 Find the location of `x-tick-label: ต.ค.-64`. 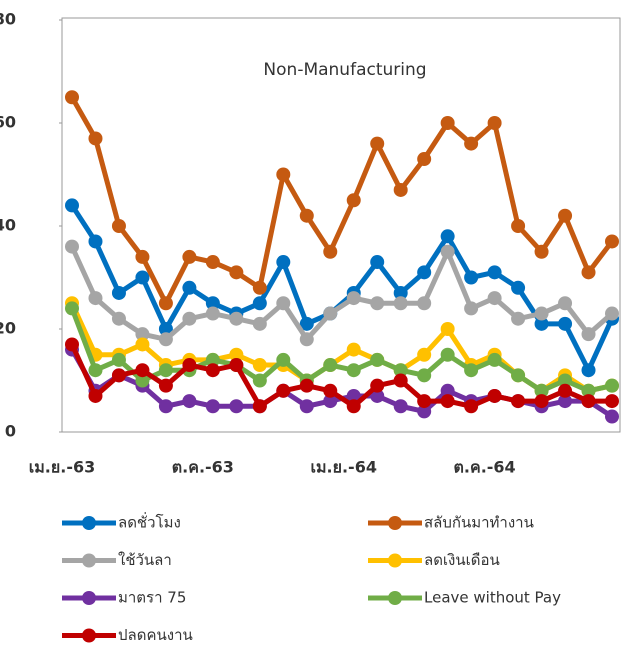

x-tick-label: ต.ค.-64 is located at coordinates (485, 467).